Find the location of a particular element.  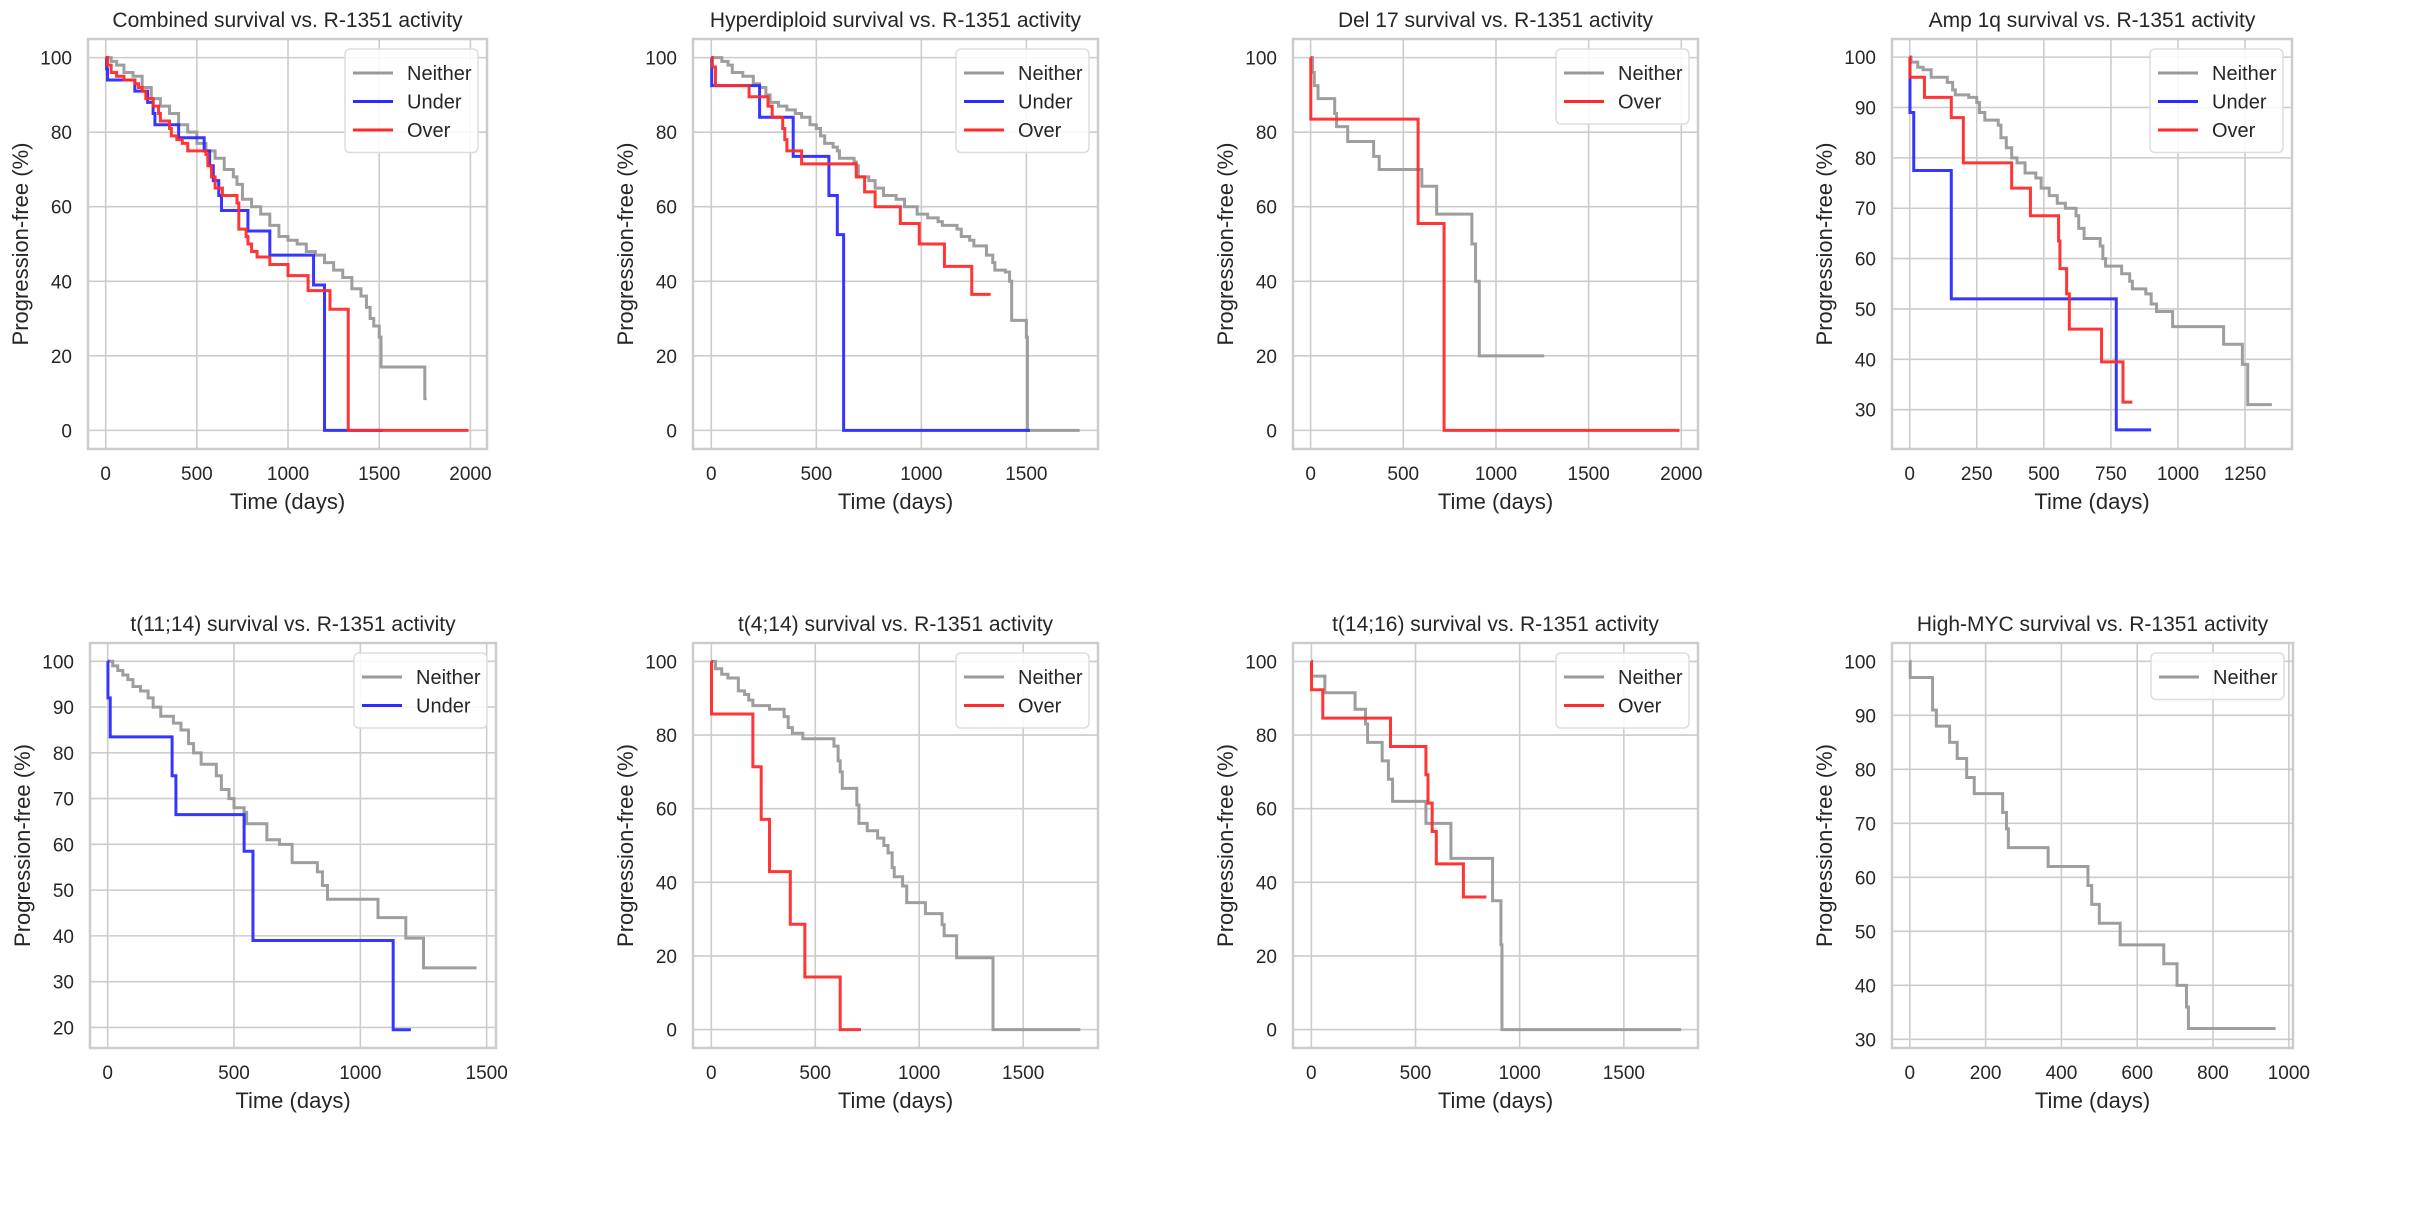

y-tick-label: 0 is located at coordinates (671, 431).